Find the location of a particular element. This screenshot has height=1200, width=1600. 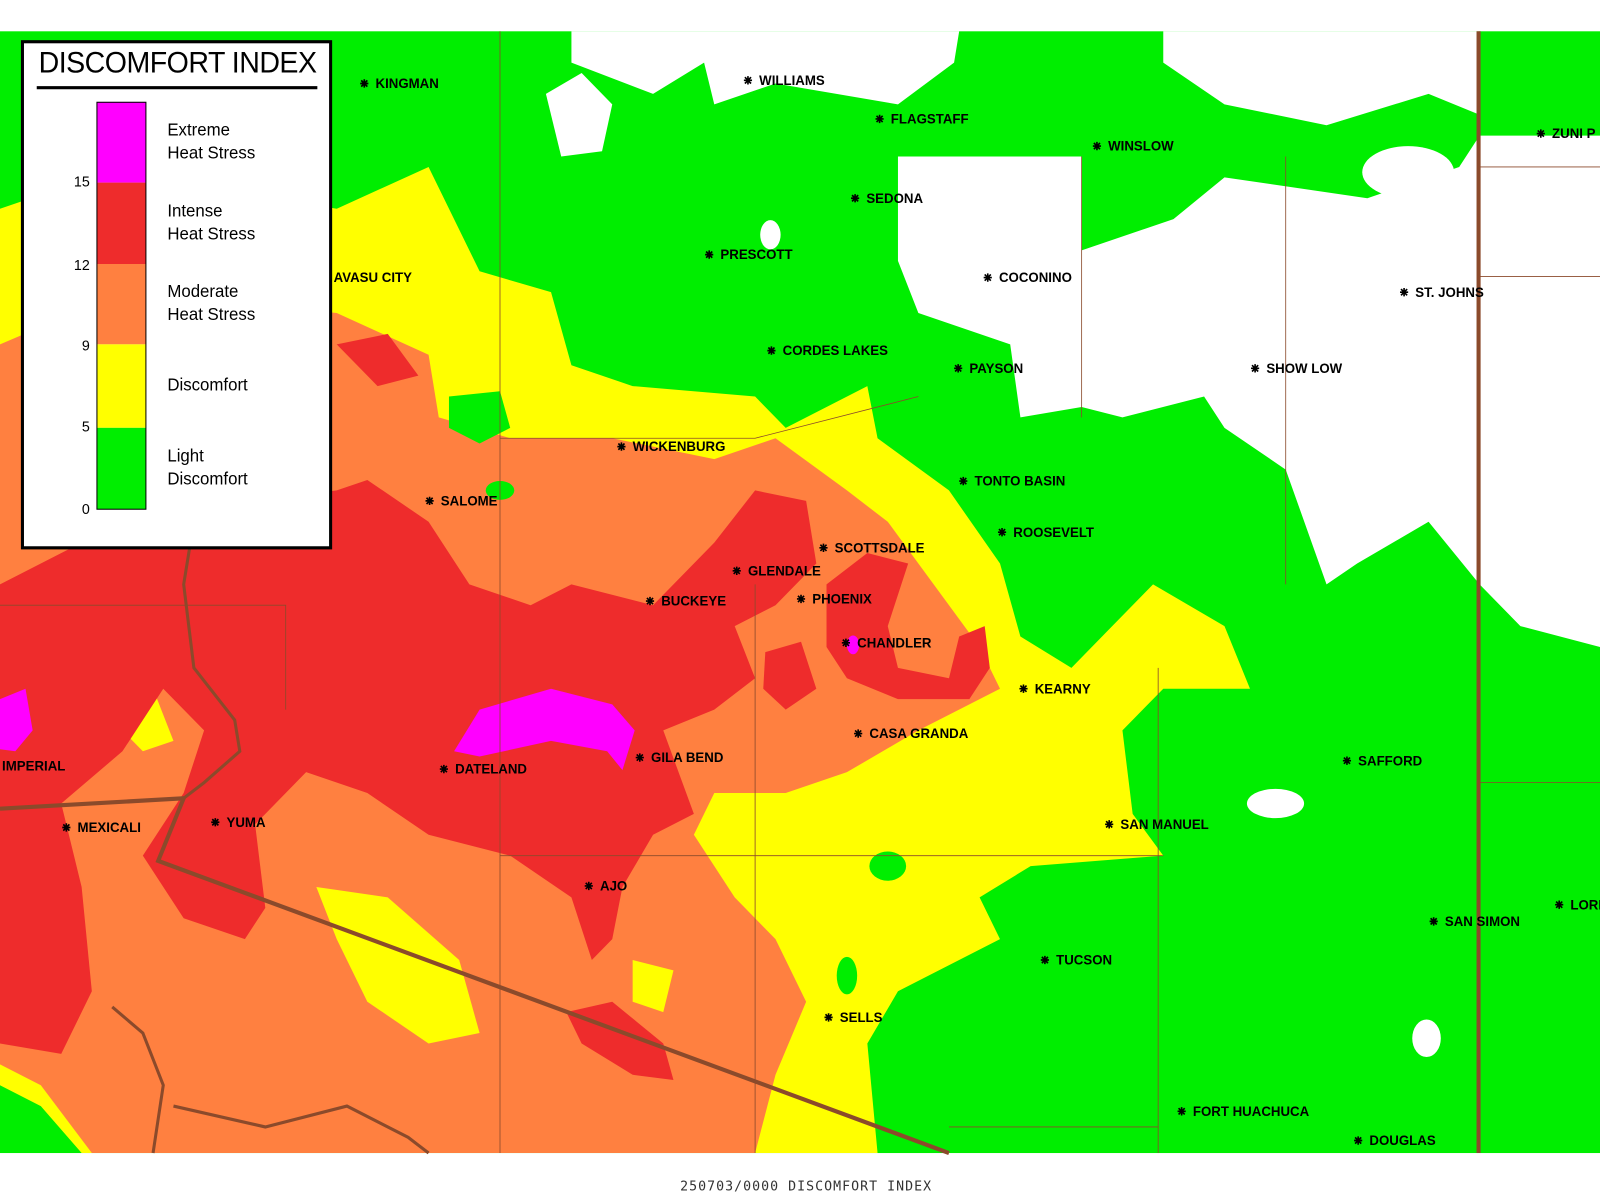

city-label: ROOSEVELT is located at coordinates (1054, 532).